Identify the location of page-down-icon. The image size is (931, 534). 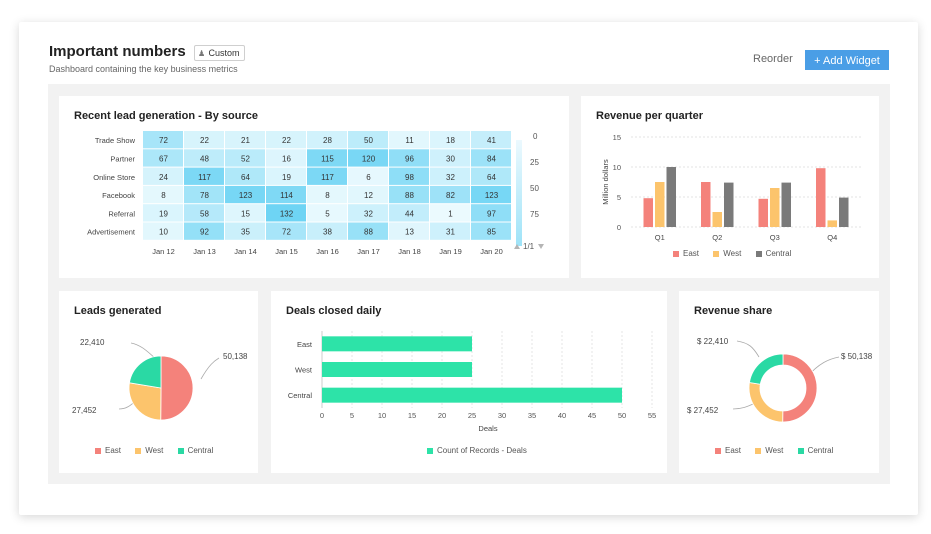
(541, 246).